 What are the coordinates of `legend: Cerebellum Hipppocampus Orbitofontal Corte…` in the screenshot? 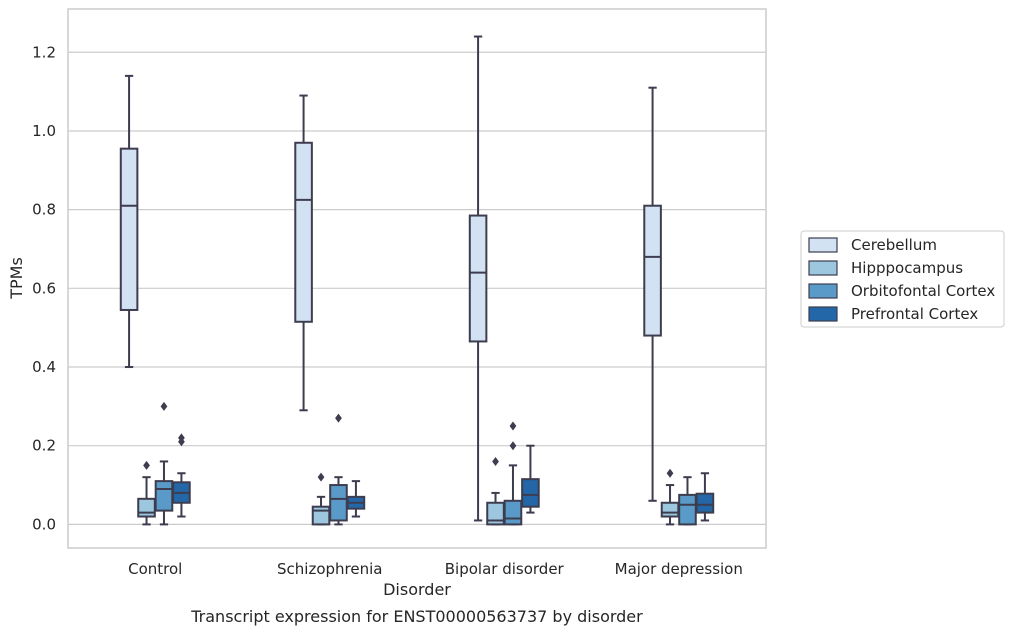 It's located at (902, 279).